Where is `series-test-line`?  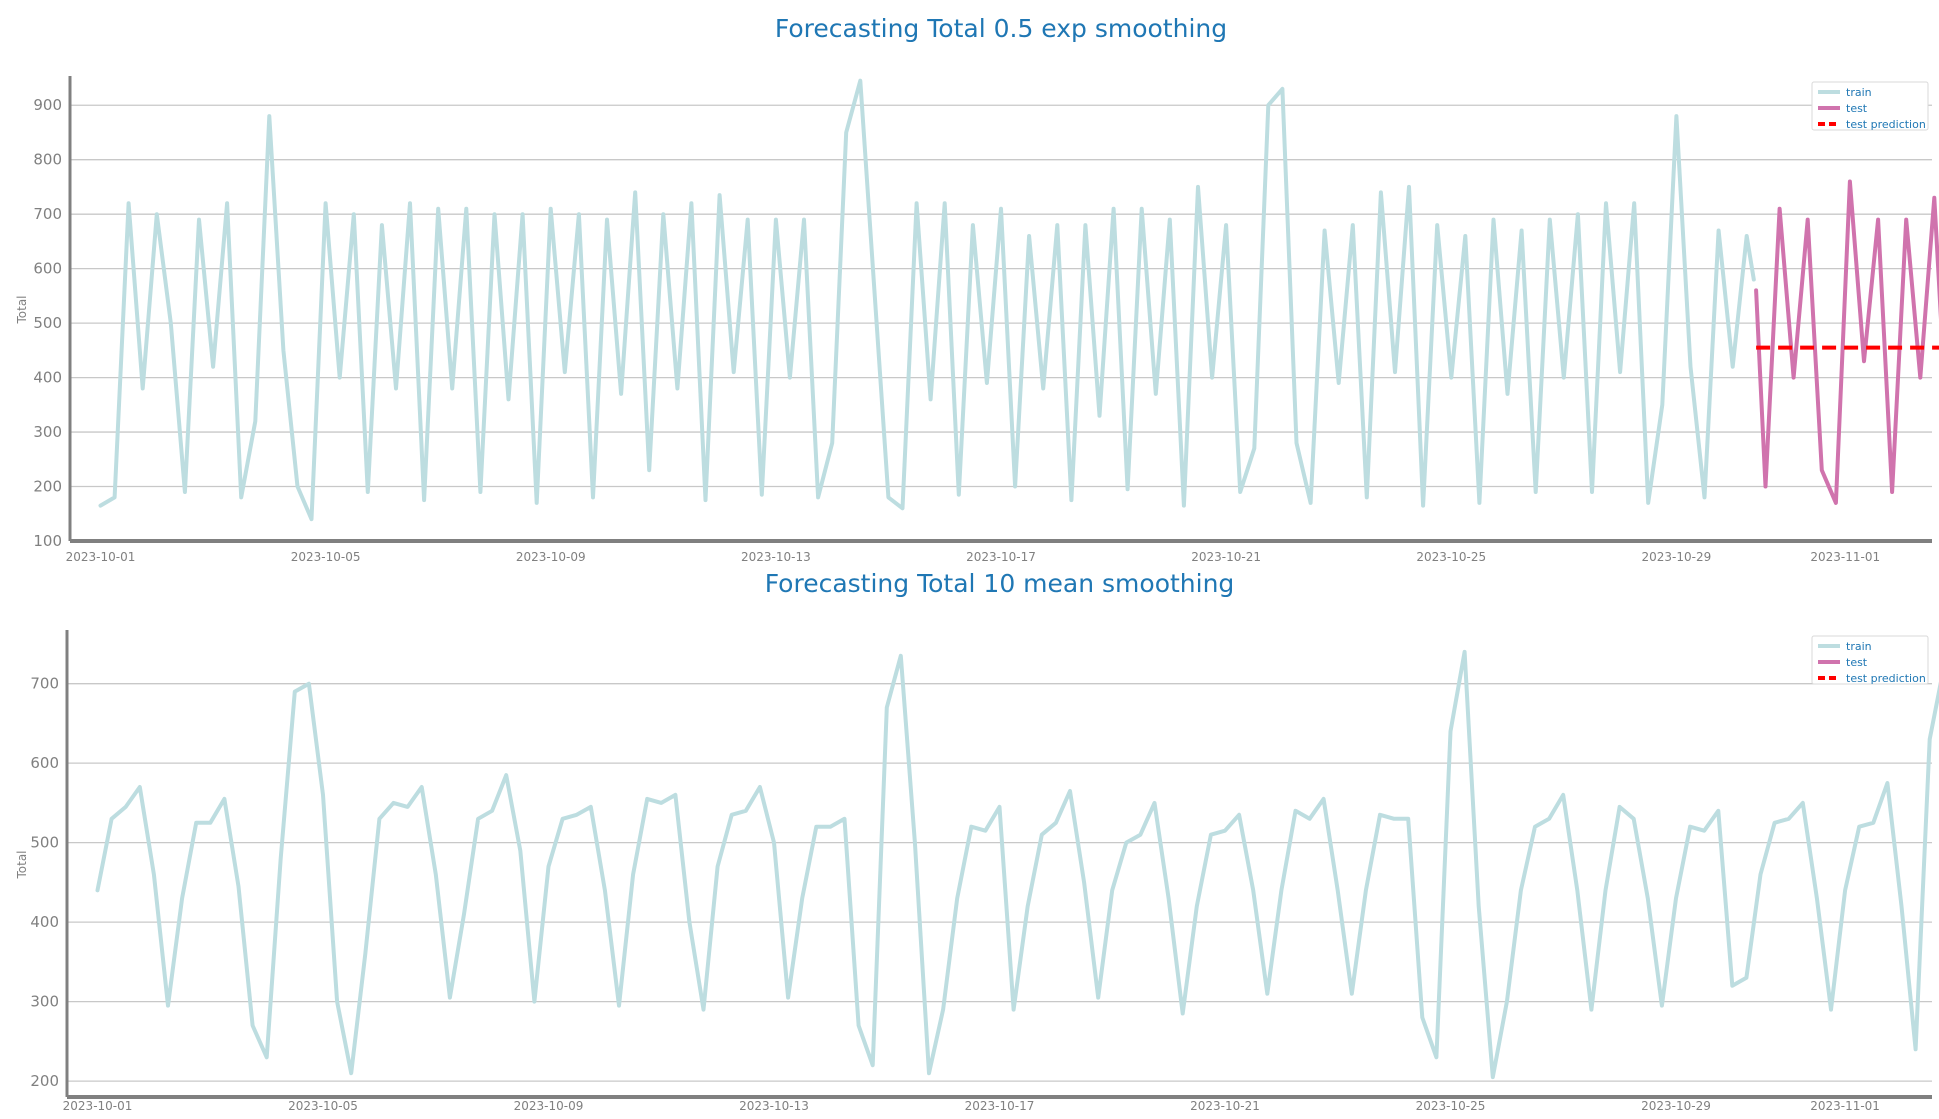 series-test-line is located at coordinates (1847, 342).